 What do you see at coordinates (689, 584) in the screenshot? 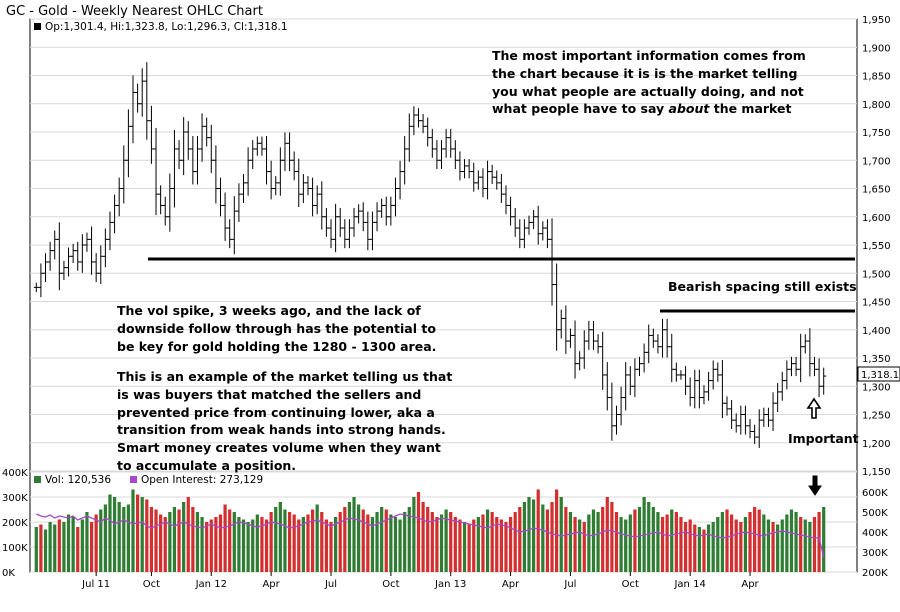
I see `time-tick-label: Jan 14` at bounding box center [689, 584].